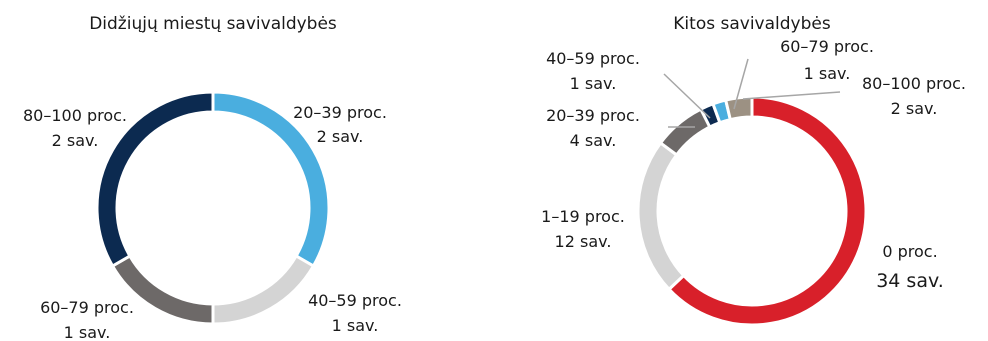 This screenshot has width=988, height=341. What do you see at coordinates (583, 241) in the screenshot?
I see `donut-1-label-1-value: 12 sav.` at bounding box center [583, 241].